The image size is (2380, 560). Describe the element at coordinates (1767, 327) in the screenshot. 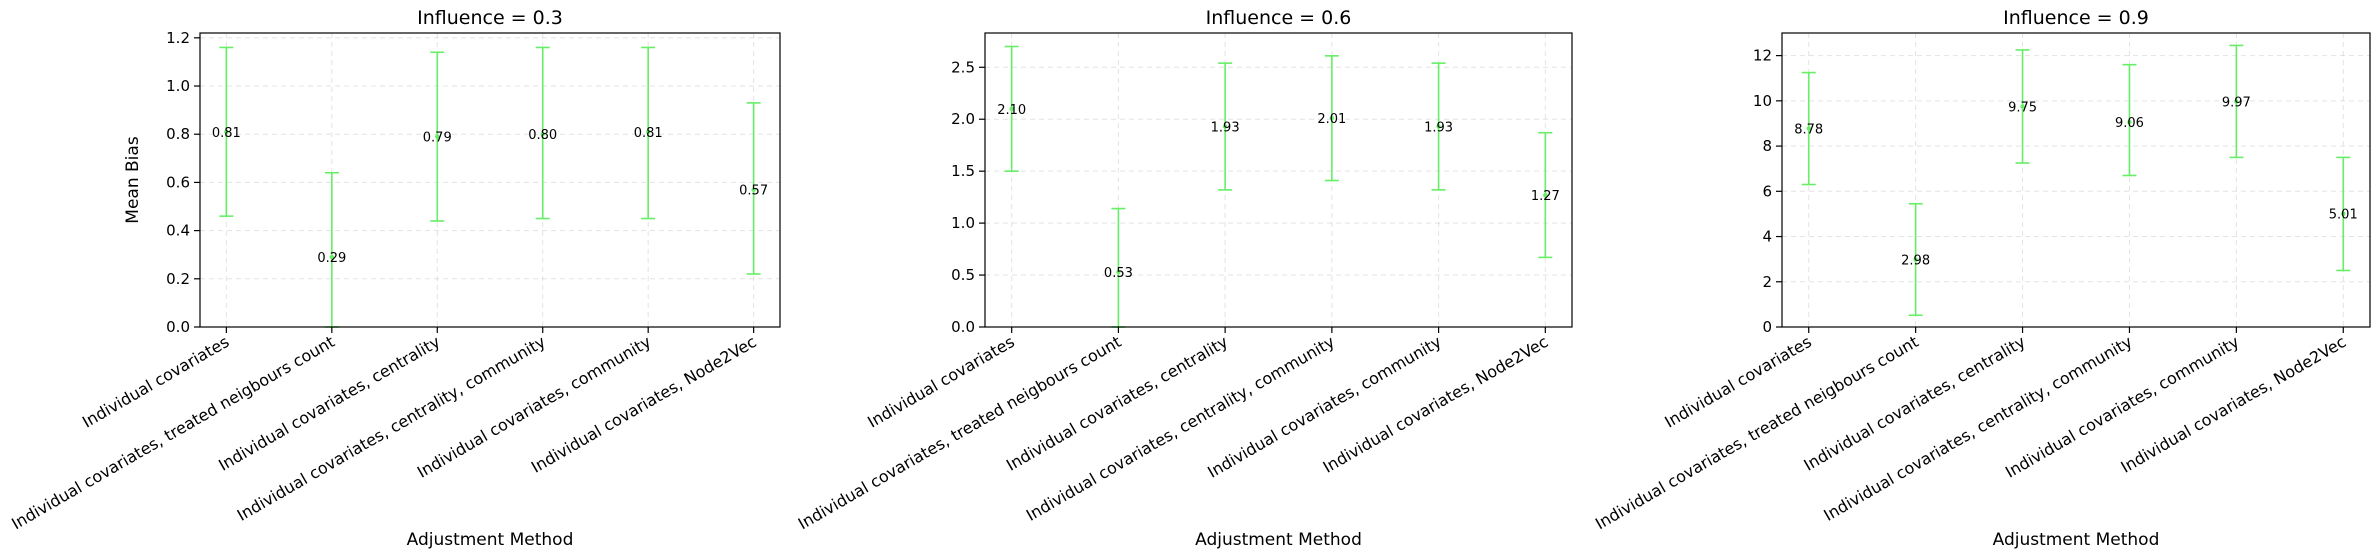

I see `y-tick-label: 0` at that location.